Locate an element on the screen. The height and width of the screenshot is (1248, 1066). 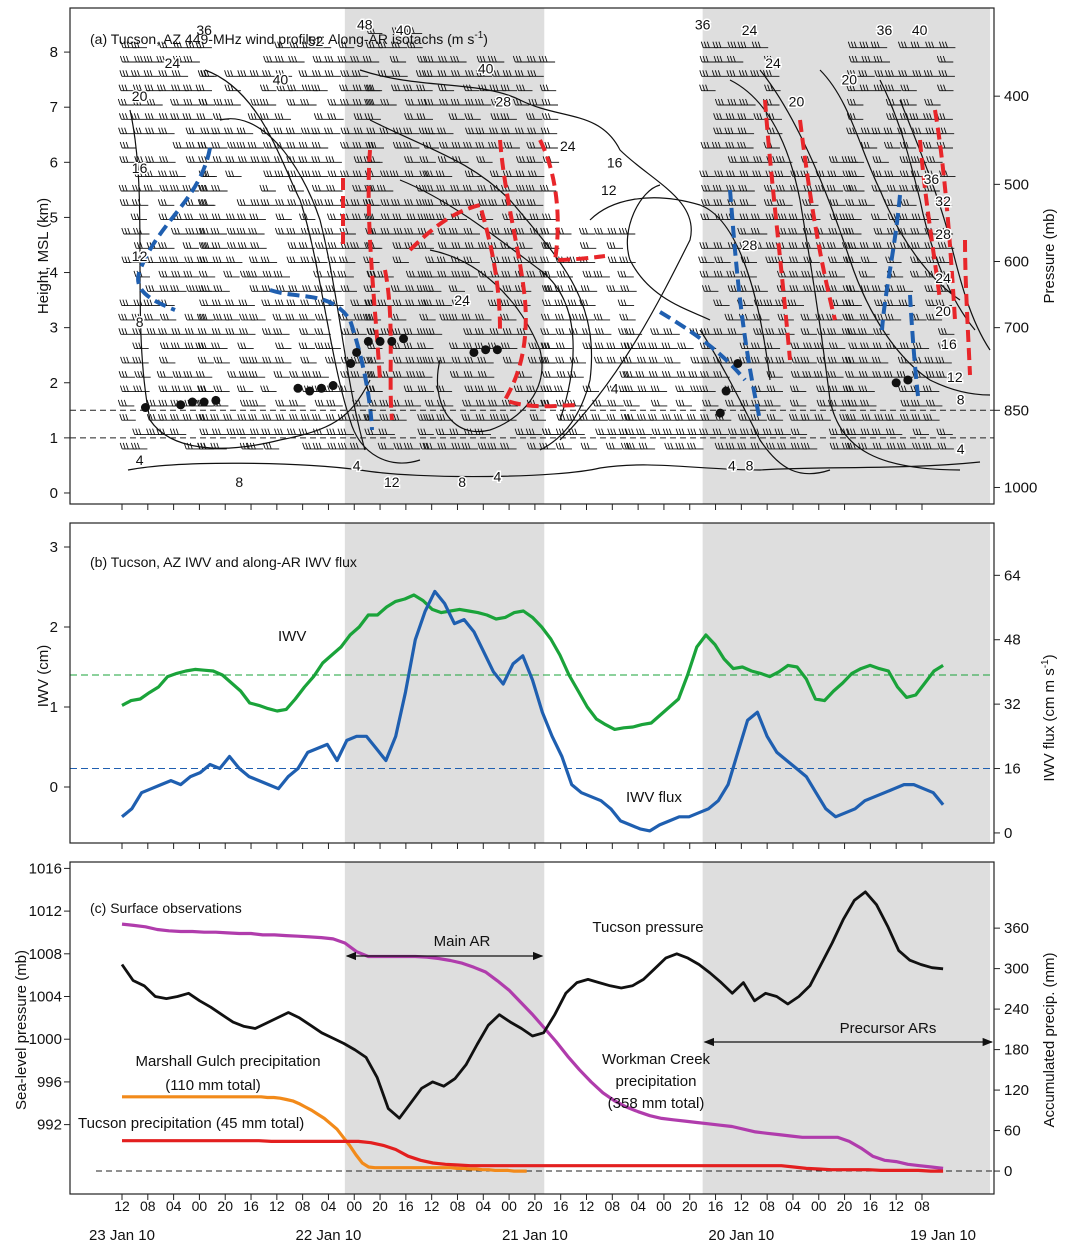
x-tick-label-20: 04 is located at coordinates (638, 1206).